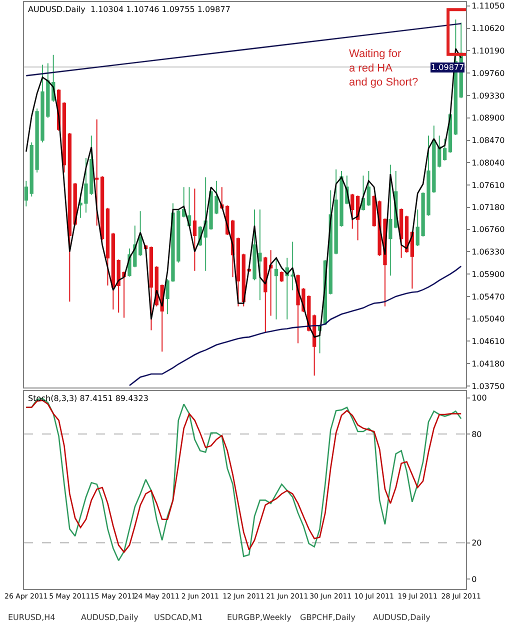 The image size is (513, 625). Describe the element at coordinates (488, 6) in the screenshot. I see `y-tick-label: 1.11050` at that location.